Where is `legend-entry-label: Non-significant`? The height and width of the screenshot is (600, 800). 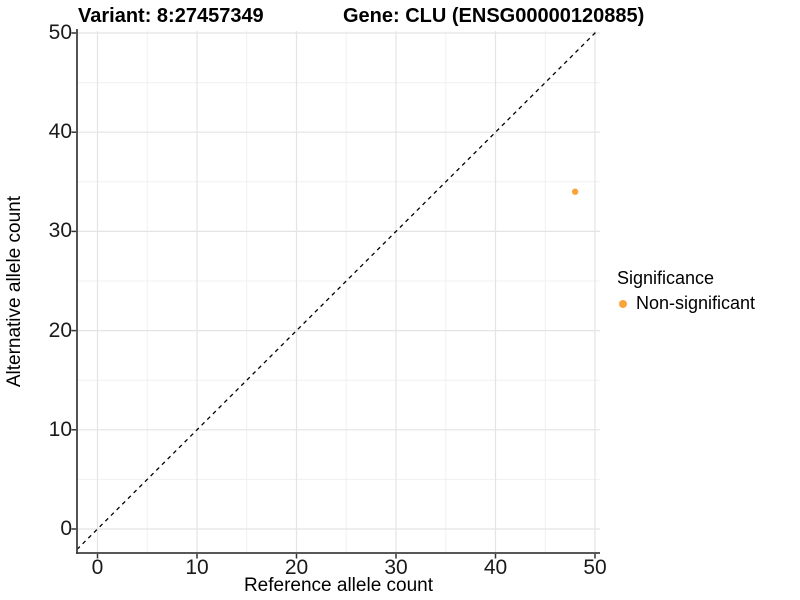
legend-entry-label: Non-significant is located at coordinates (696, 303).